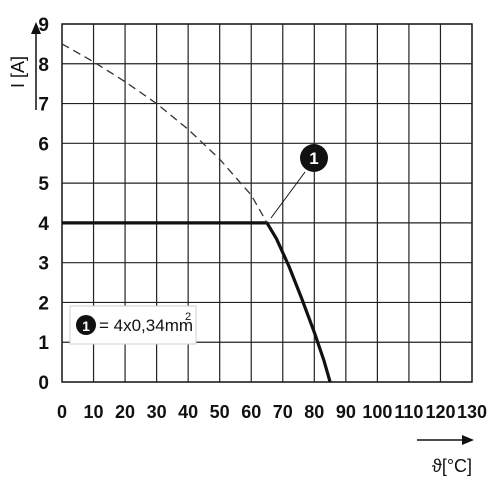 This screenshot has height=500, width=500. I want to click on x-tick-label-30: 30, so click(157, 412).